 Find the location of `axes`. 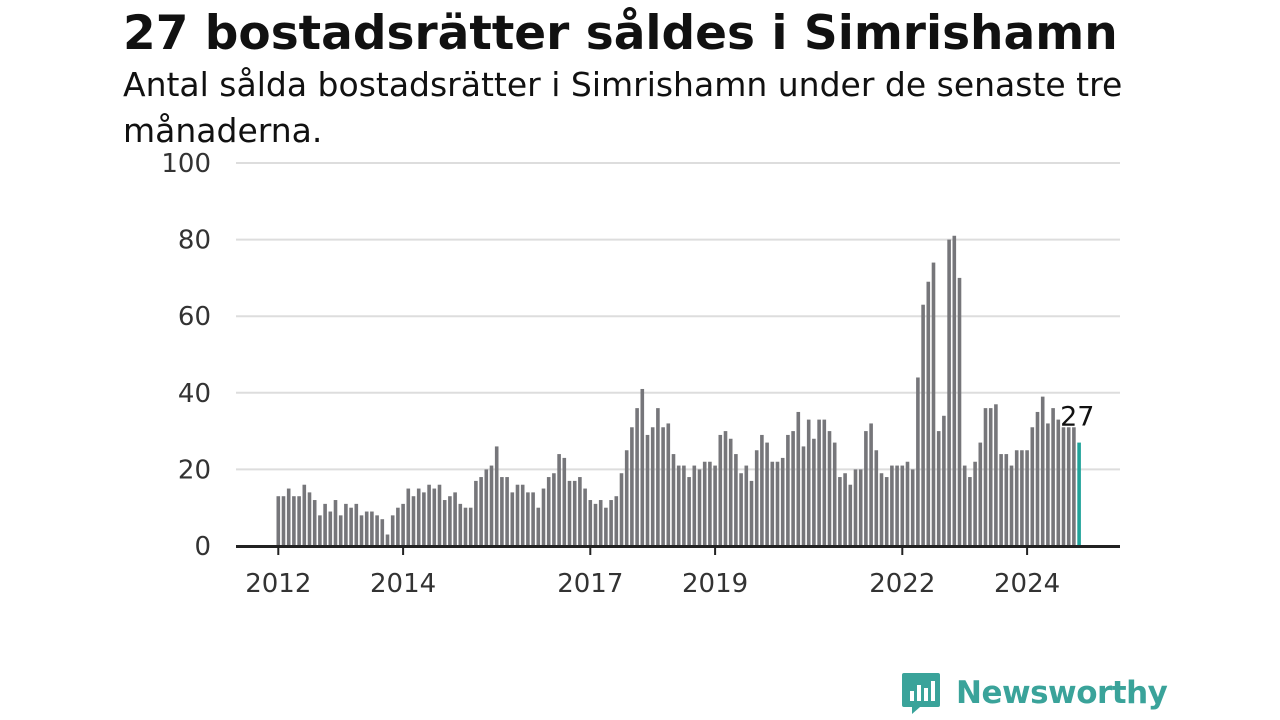

axes is located at coordinates (678, 550).